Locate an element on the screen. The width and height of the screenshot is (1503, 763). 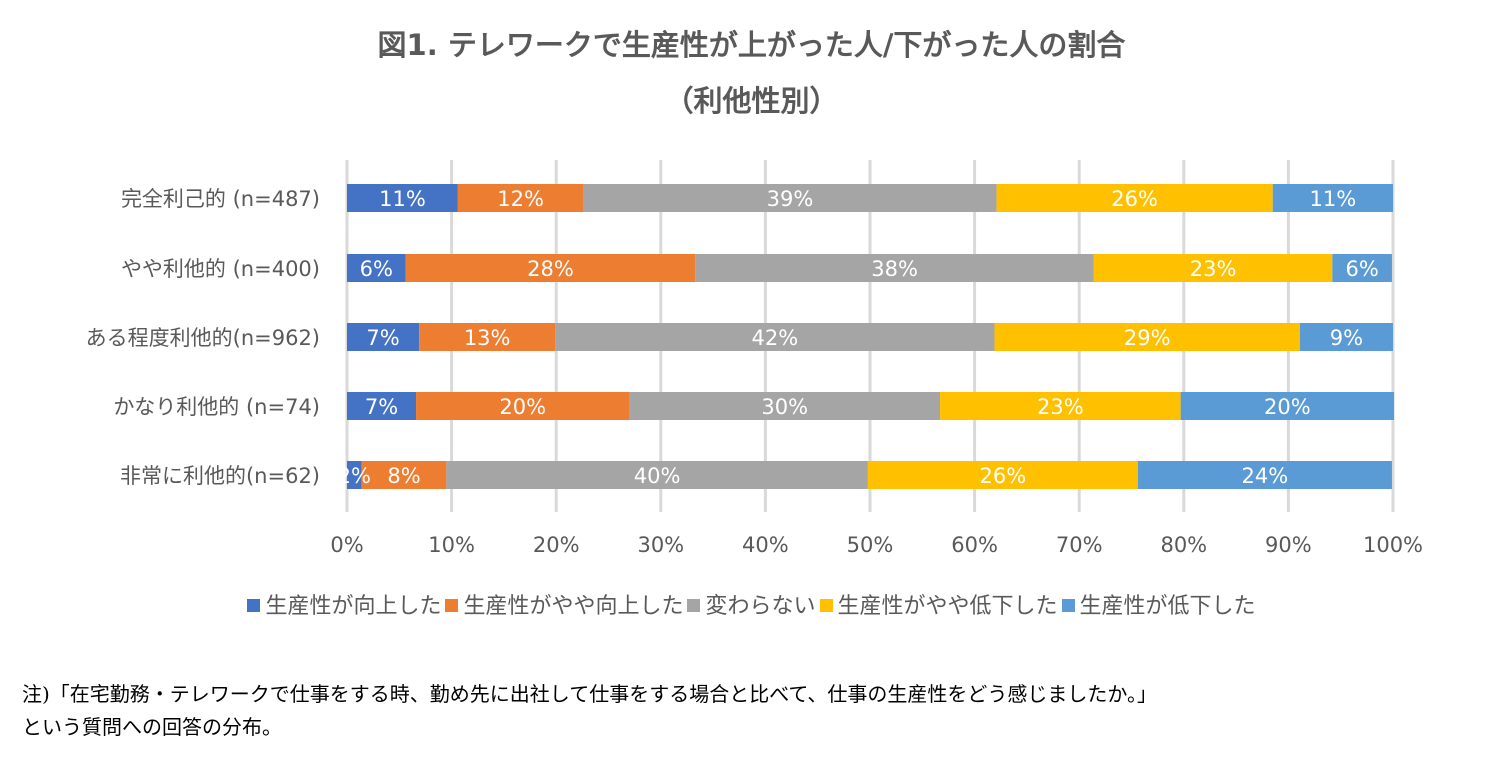
bar-data-label: 24% is located at coordinates (1265, 476).